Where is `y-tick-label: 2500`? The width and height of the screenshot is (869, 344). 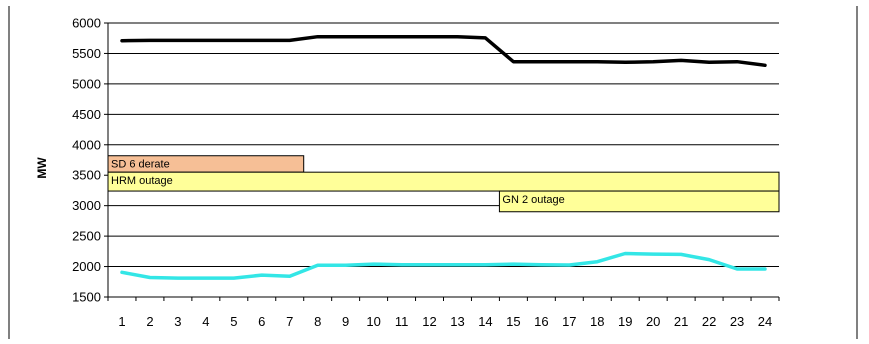 y-tick-label: 2500 is located at coordinates (86, 236).